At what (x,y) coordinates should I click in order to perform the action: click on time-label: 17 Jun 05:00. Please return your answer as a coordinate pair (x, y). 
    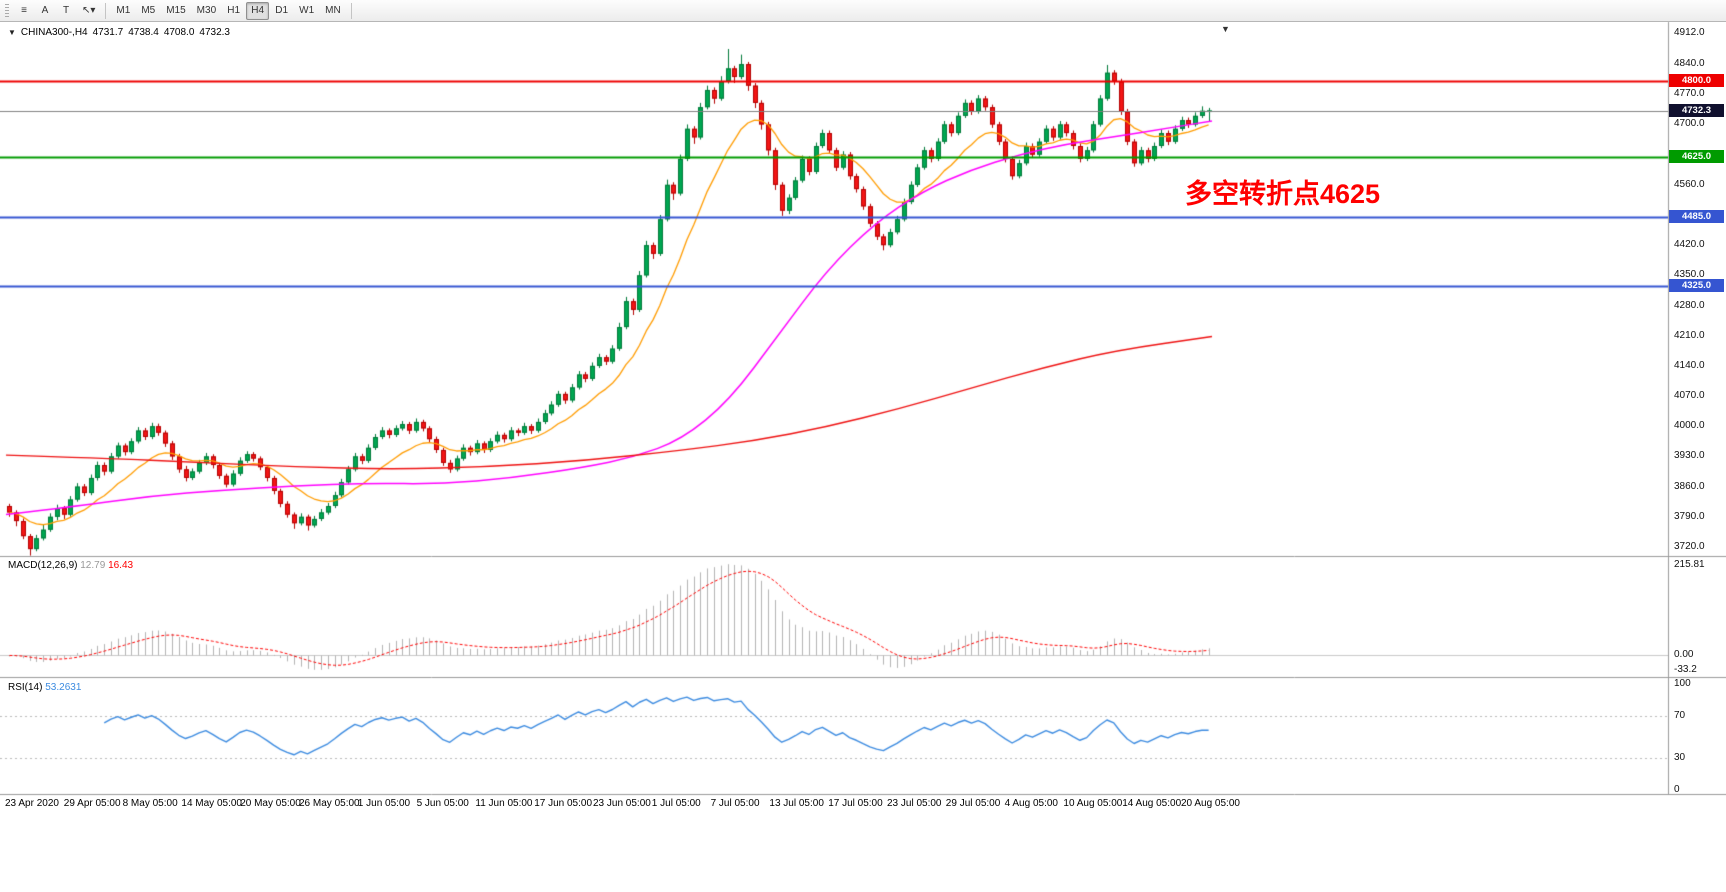
    Looking at the image, I should click on (563, 803).